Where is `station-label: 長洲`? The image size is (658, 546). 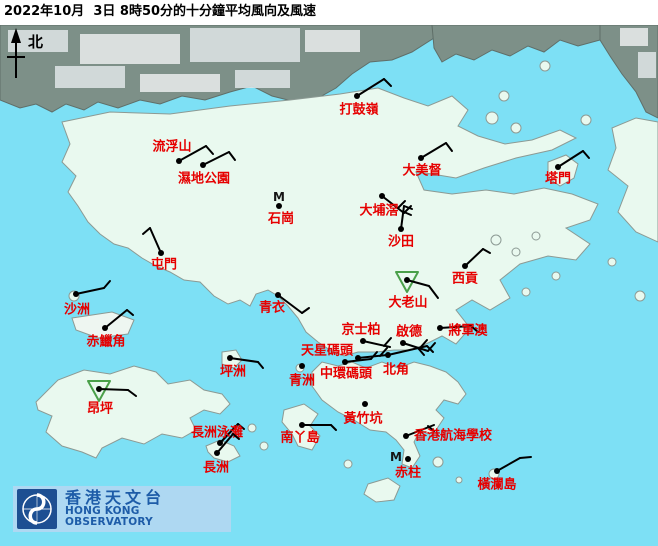
station-label: 長洲 is located at coordinates (216, 468).